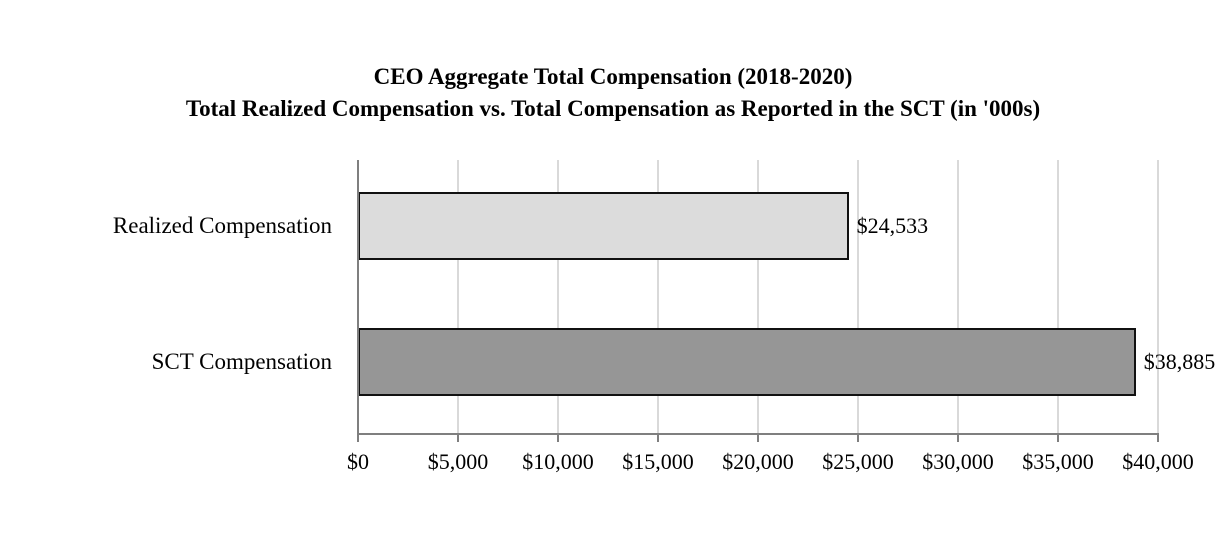 The image size is (1226, 544). I want to click on x-axis-line, so click(758, 434).